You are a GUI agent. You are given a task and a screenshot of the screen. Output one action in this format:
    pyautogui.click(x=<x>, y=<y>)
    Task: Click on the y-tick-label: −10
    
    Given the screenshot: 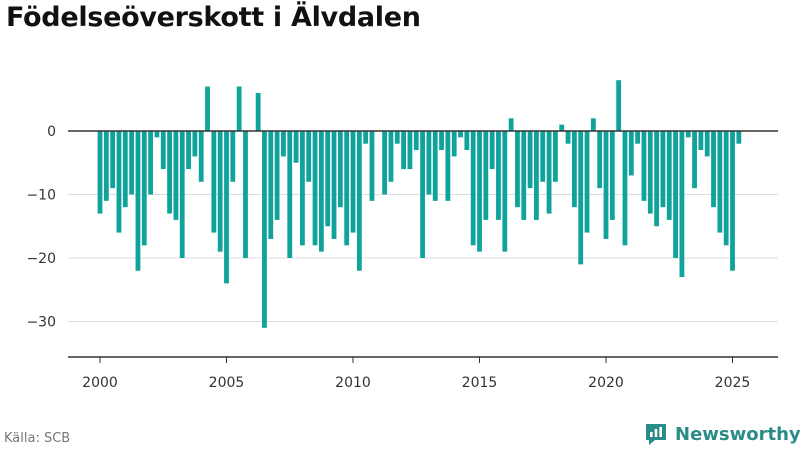 What is the action you would take?
    pyautogui.click(x=41, y=196)
    